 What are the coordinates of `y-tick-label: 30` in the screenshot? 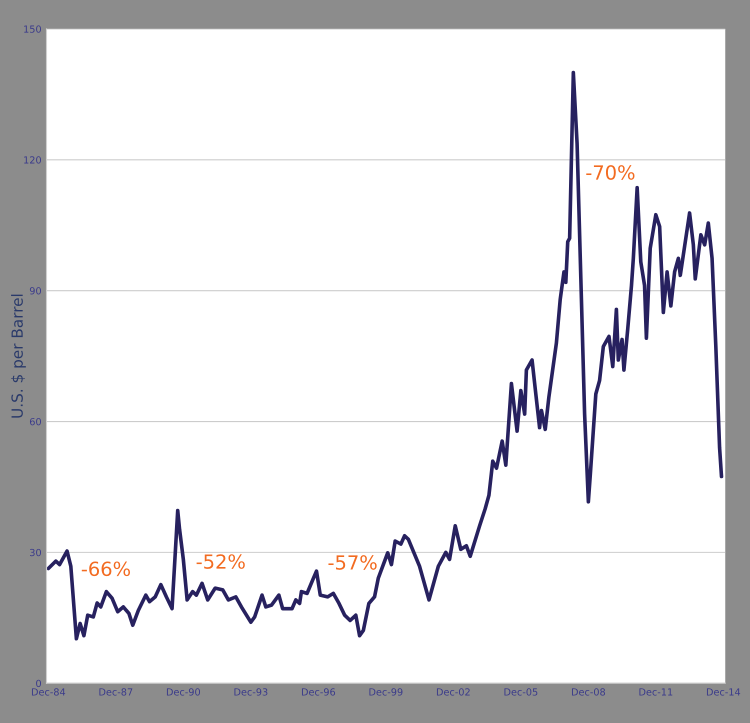 It's located at (35, 552).